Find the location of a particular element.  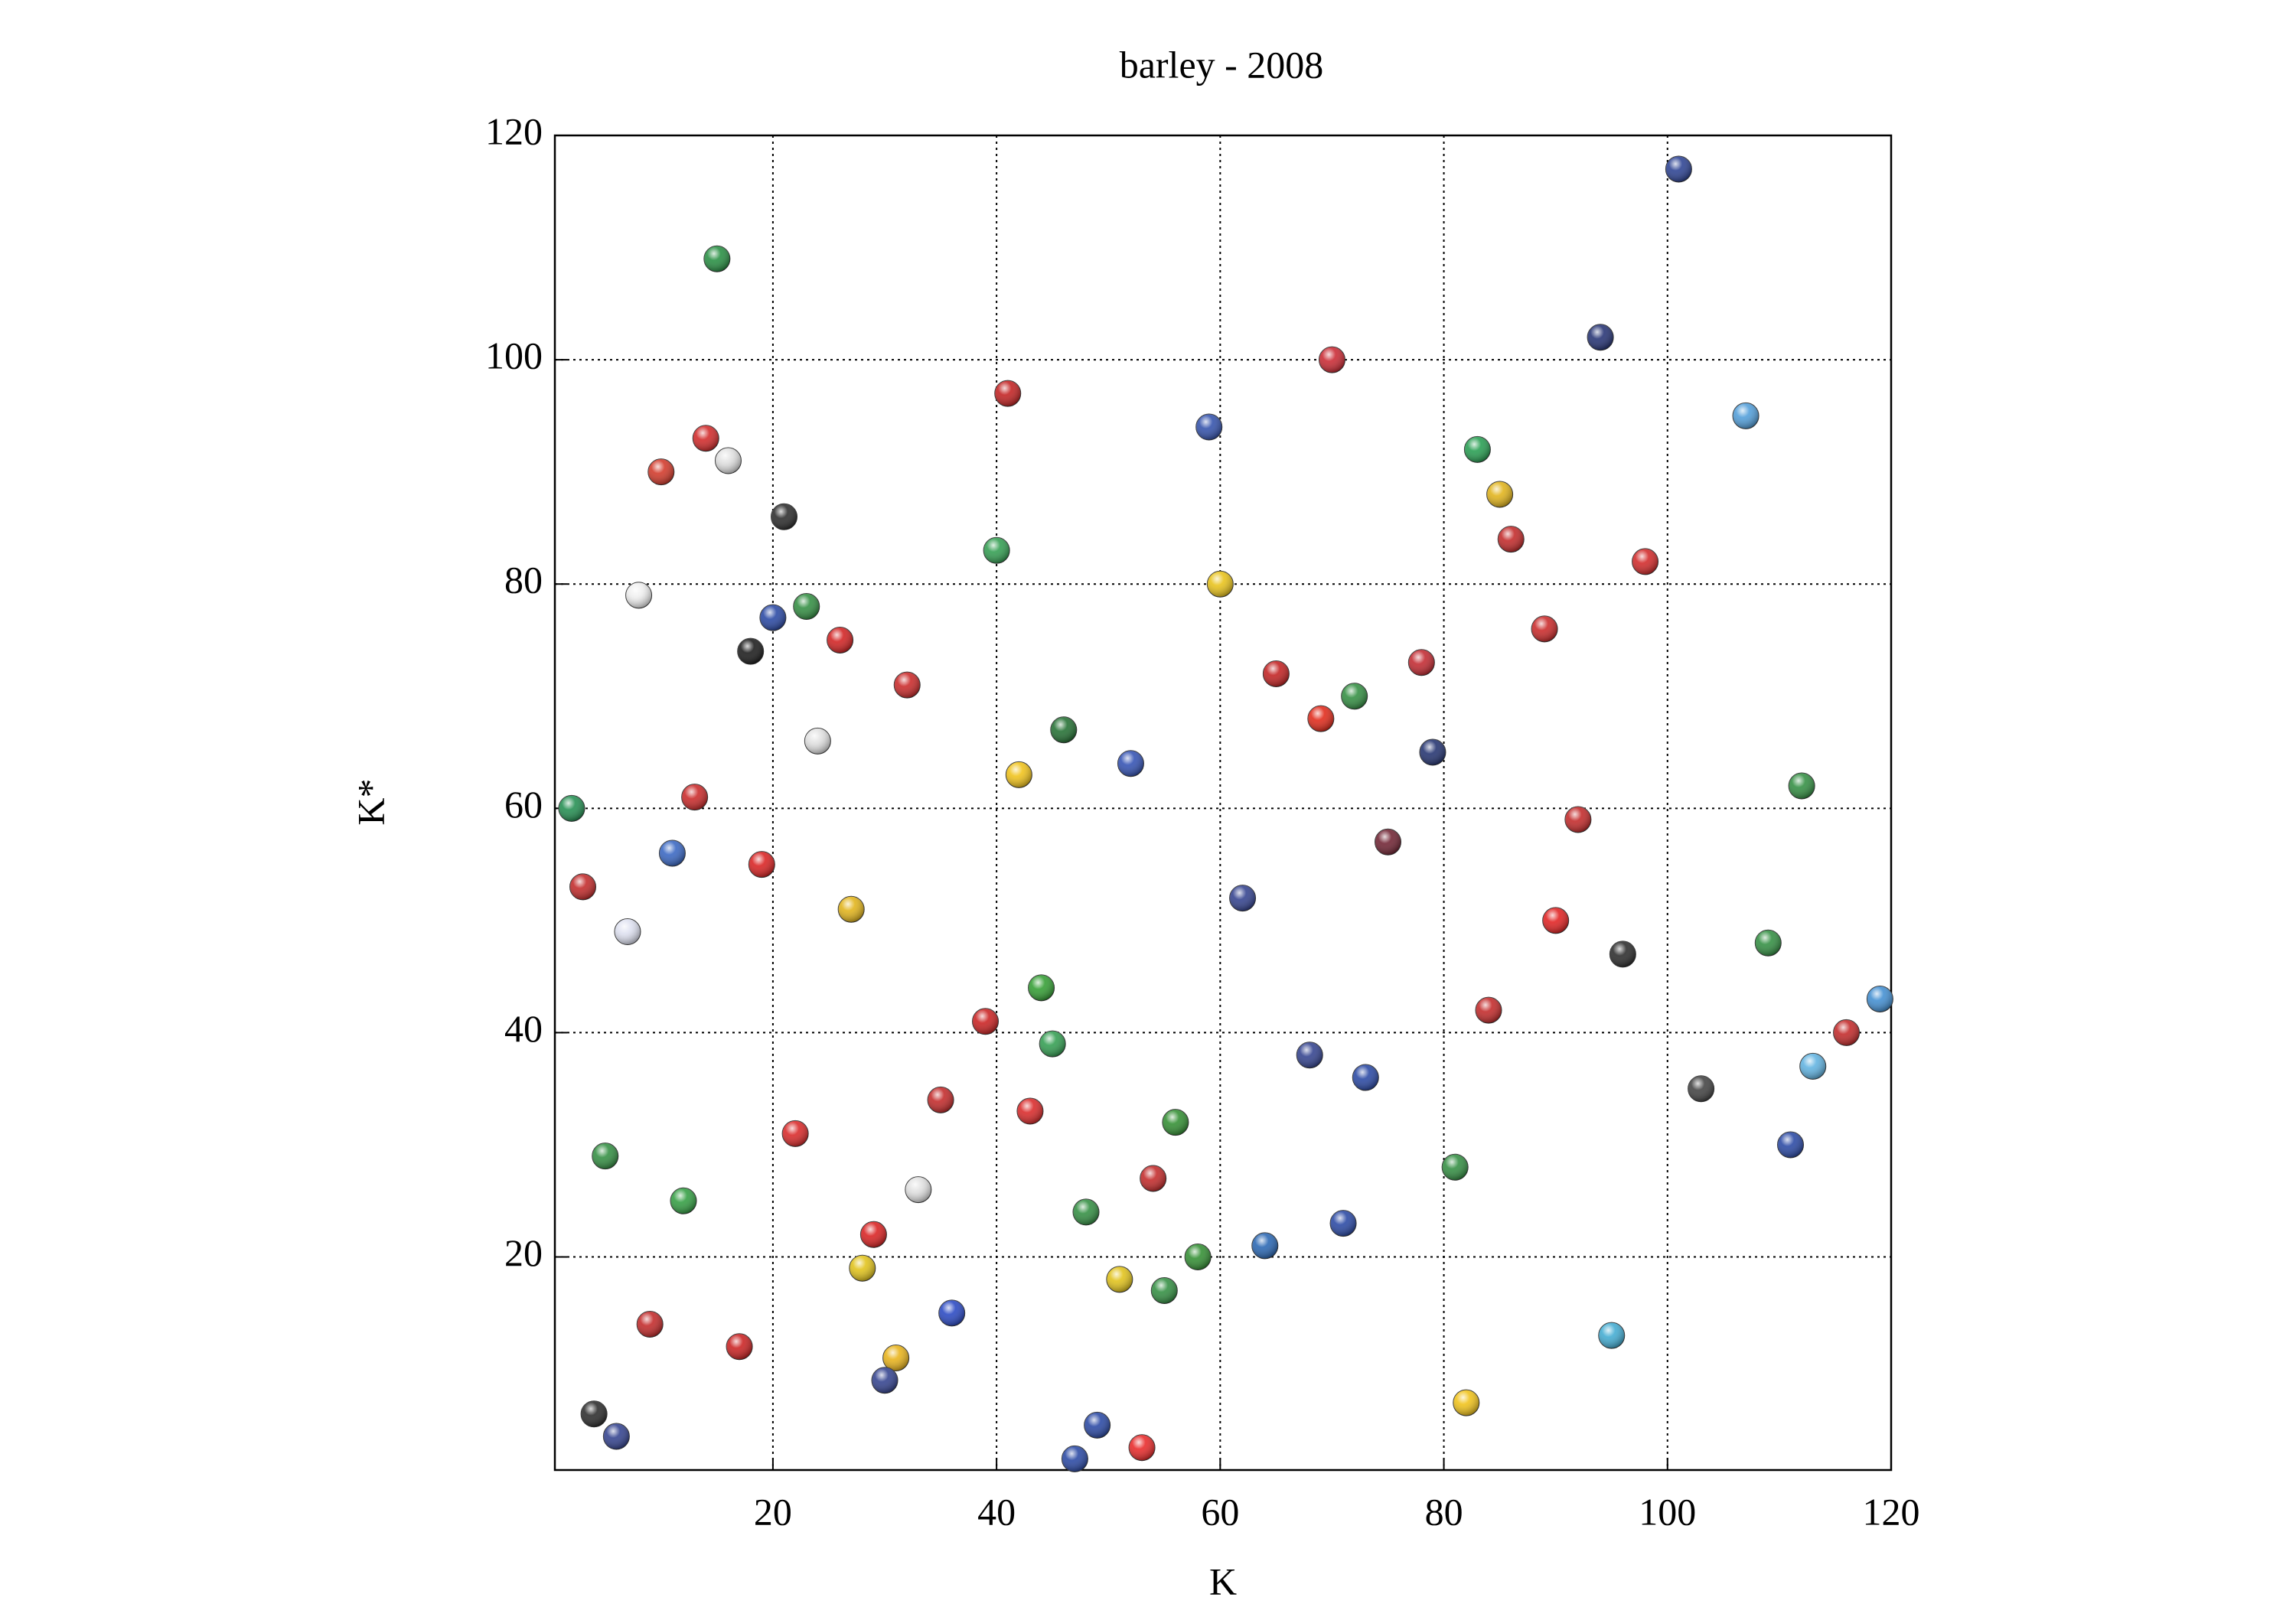

y-tick-label: 120 is located at coordinates (514, 130).